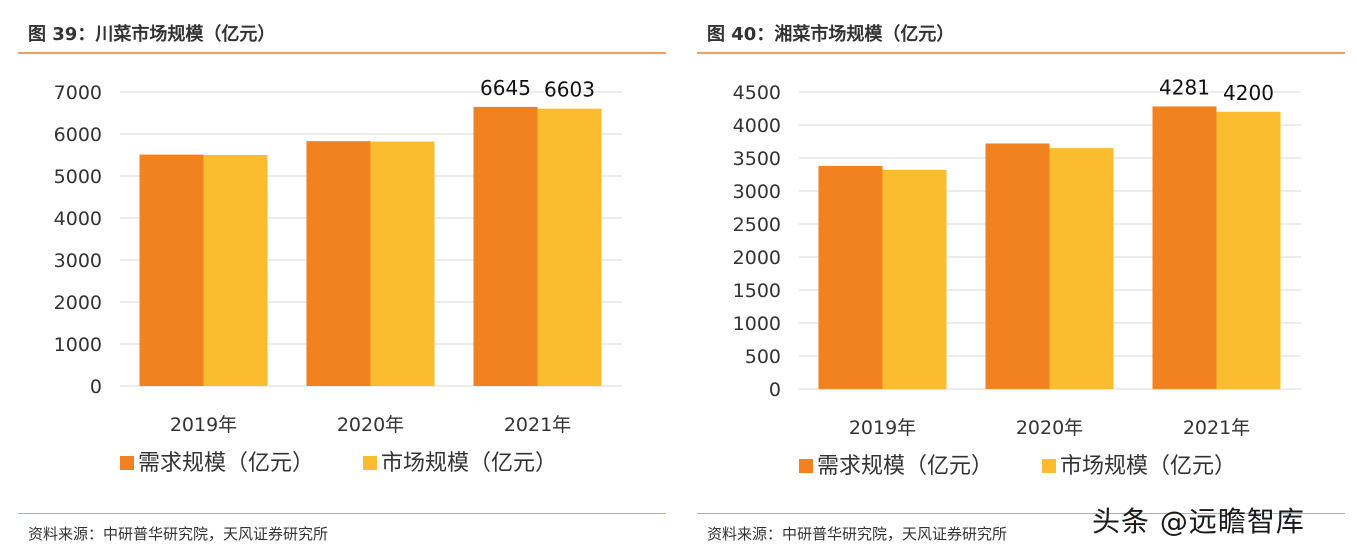 Image resolution: width=1359 pixels, height=554 pixels. Describe the element at coordinates (757, 93) in the screenshot. I see `y-tick-label: 4500` at that location.